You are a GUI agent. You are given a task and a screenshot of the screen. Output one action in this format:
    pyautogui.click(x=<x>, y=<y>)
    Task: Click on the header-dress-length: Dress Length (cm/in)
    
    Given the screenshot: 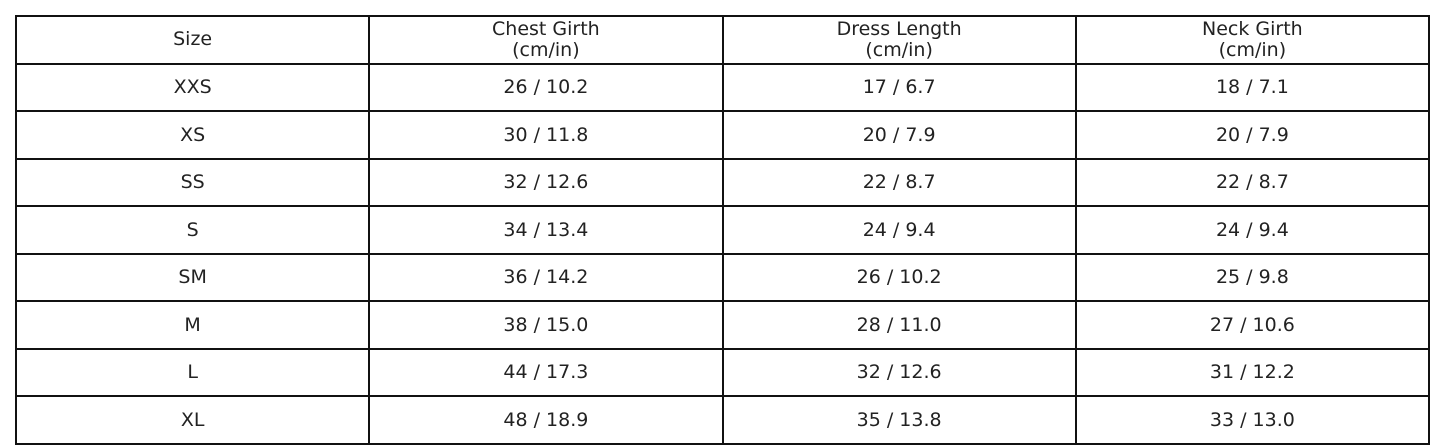 What is the action you would take?
    pyautogui.click(x=899, y=40)
    